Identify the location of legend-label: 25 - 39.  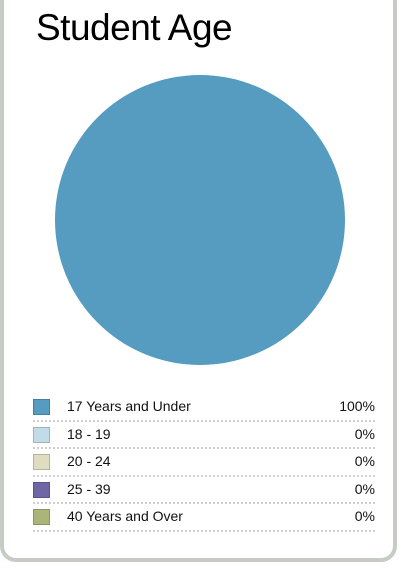
(89, 489).